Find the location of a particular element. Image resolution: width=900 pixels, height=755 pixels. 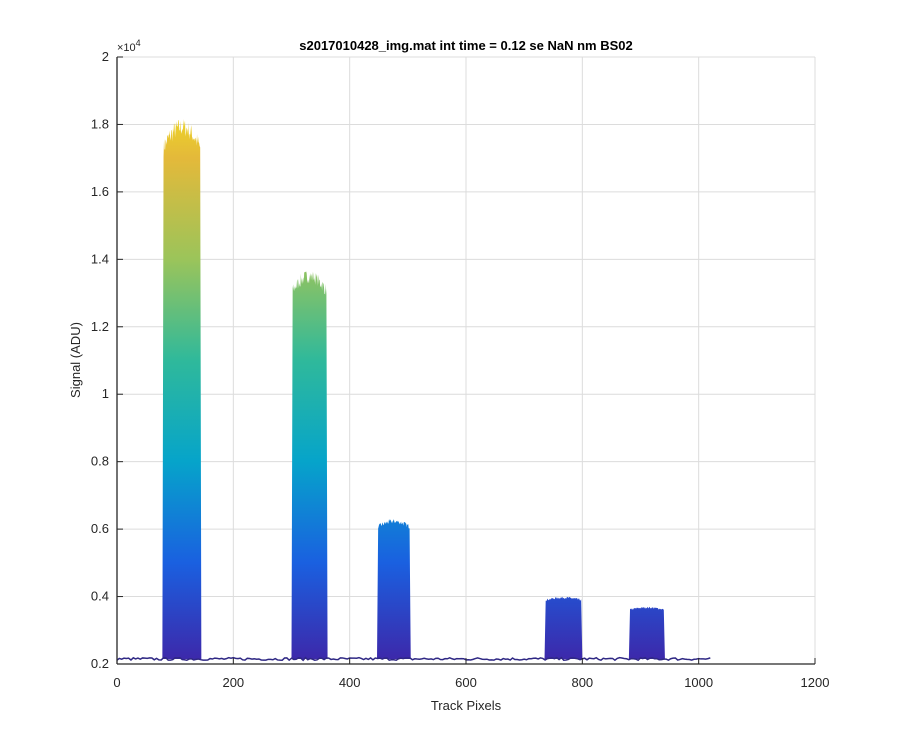

y-axis-label: Signal (ADU) is located at coordinates (75, 360).